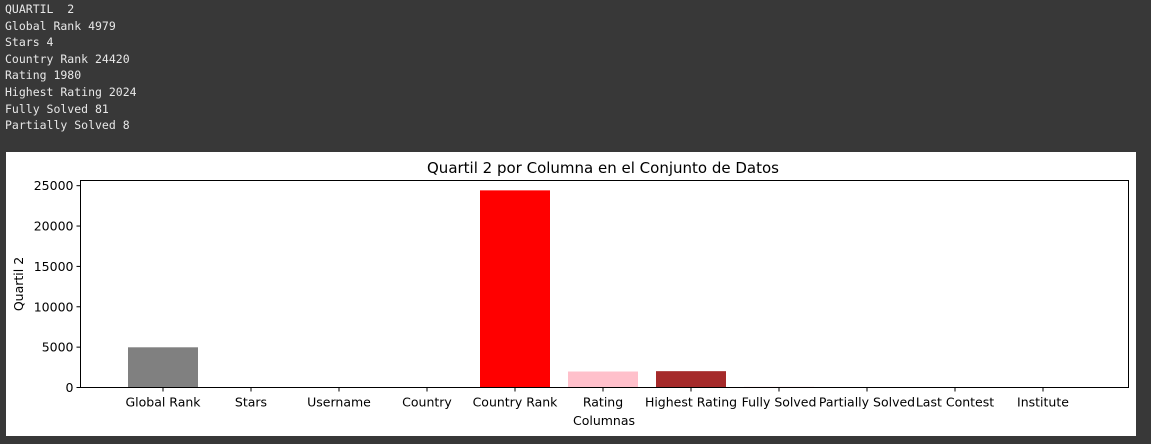  I want to click on y-tick-label: 10000, so click(54, 306).